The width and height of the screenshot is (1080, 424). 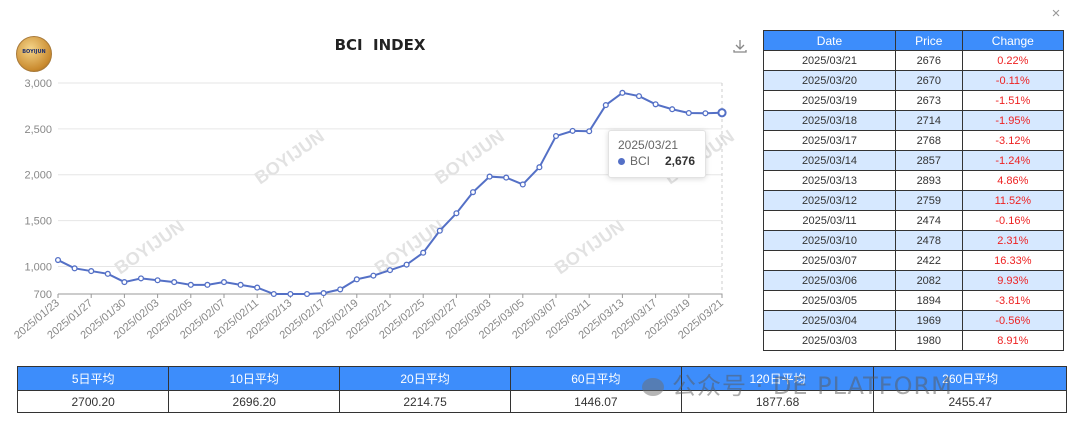 I want to click on row-price: 2670, so click(x=928, y=80).